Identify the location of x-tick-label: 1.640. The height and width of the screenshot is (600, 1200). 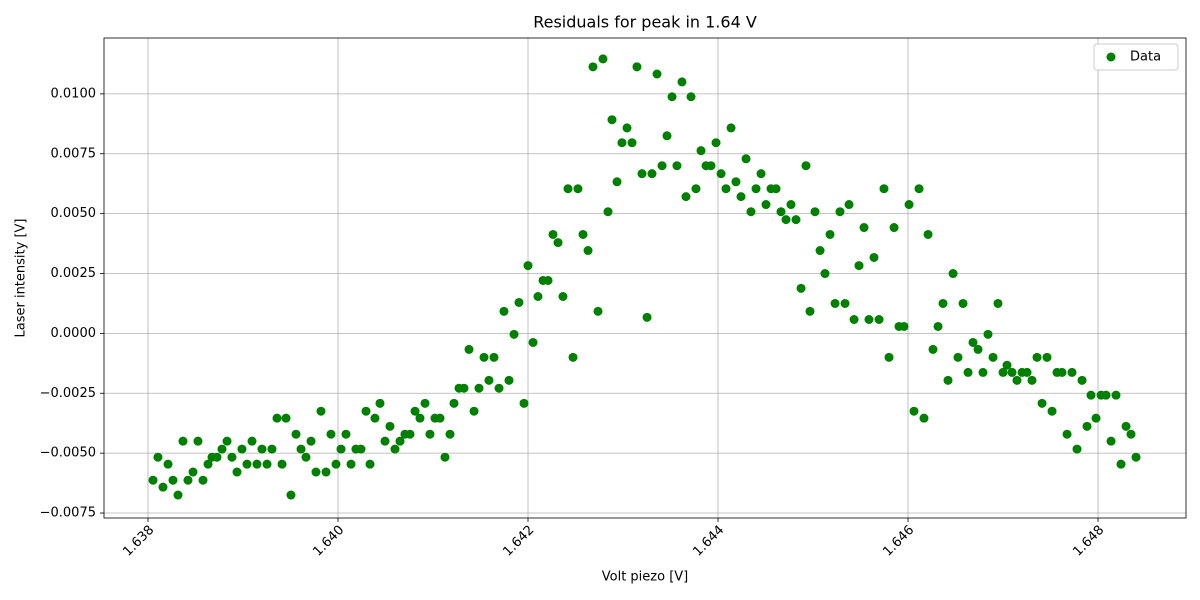
(328, 541).